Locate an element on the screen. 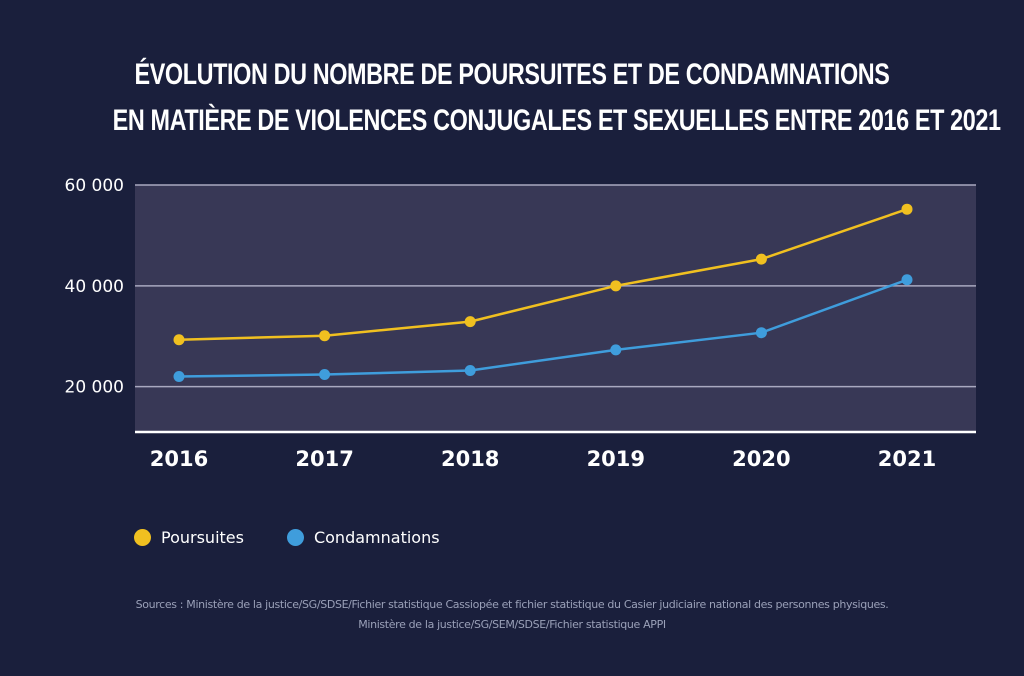  y-tick-label: 60 000 is located at coordinates (94, 186).